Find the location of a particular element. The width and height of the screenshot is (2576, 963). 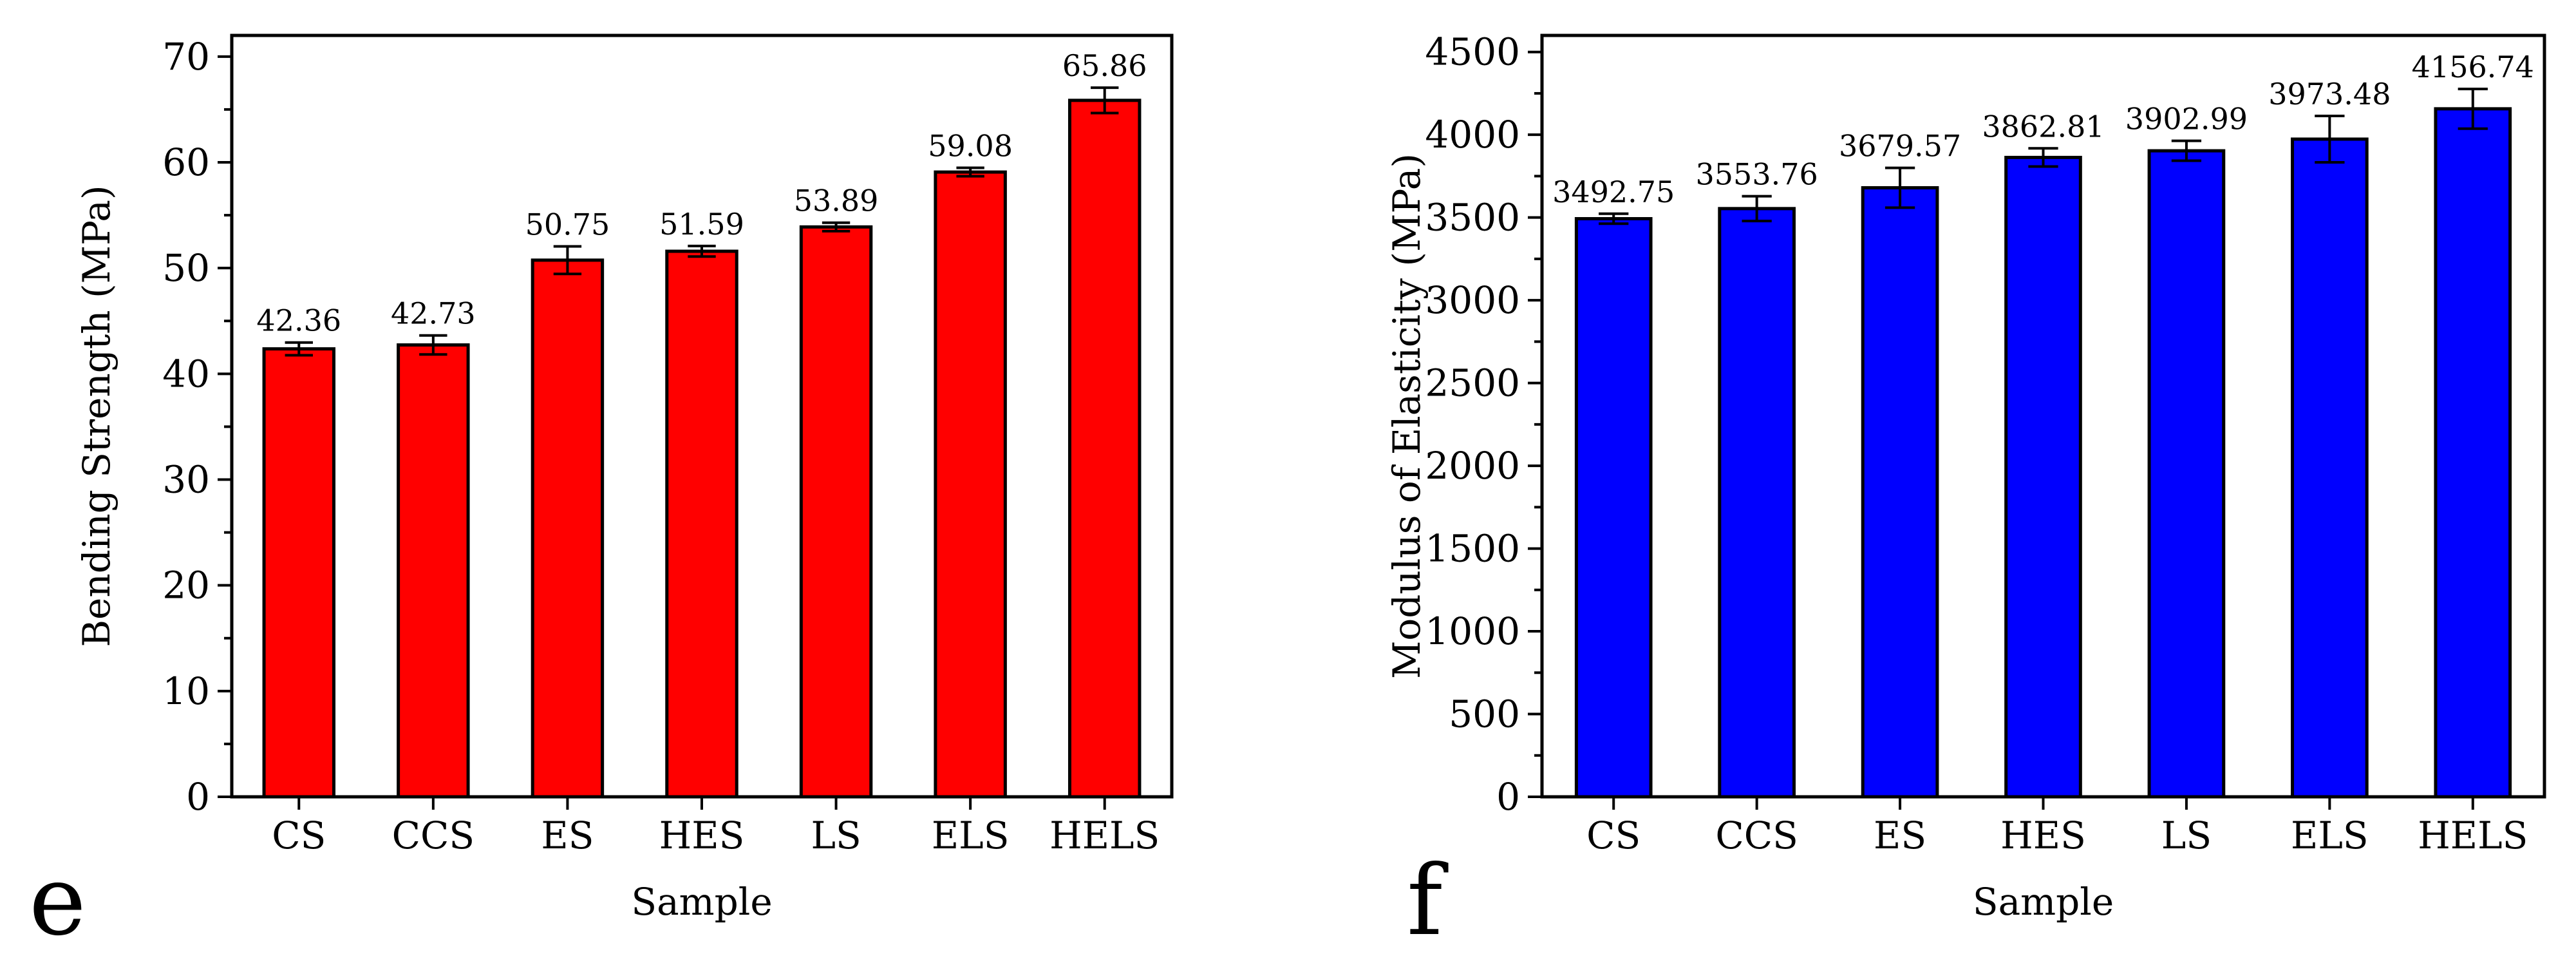

y-tick-label: 50 is located at coordinates (186, 268).